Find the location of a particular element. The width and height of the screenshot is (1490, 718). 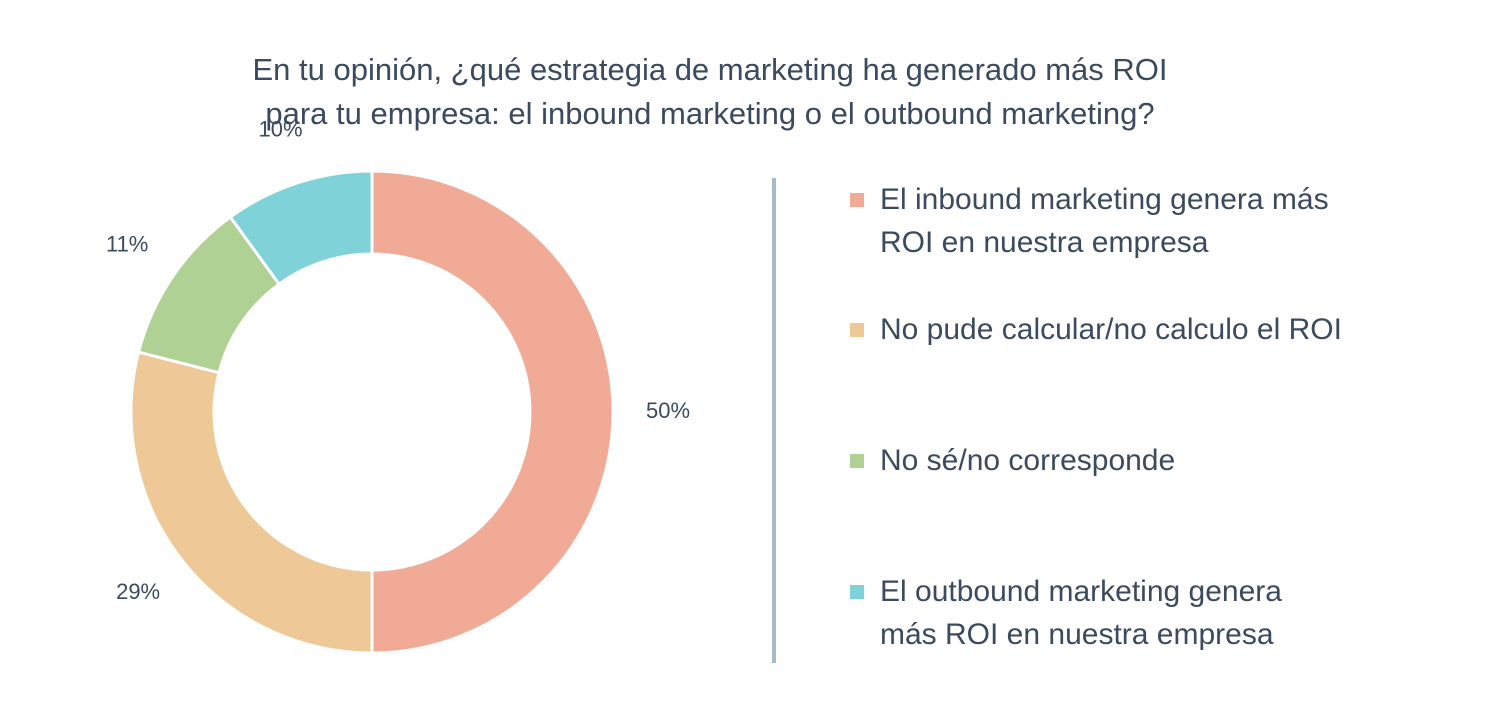

slice-label-outbound: 10% is located at coordinates (281, 128).